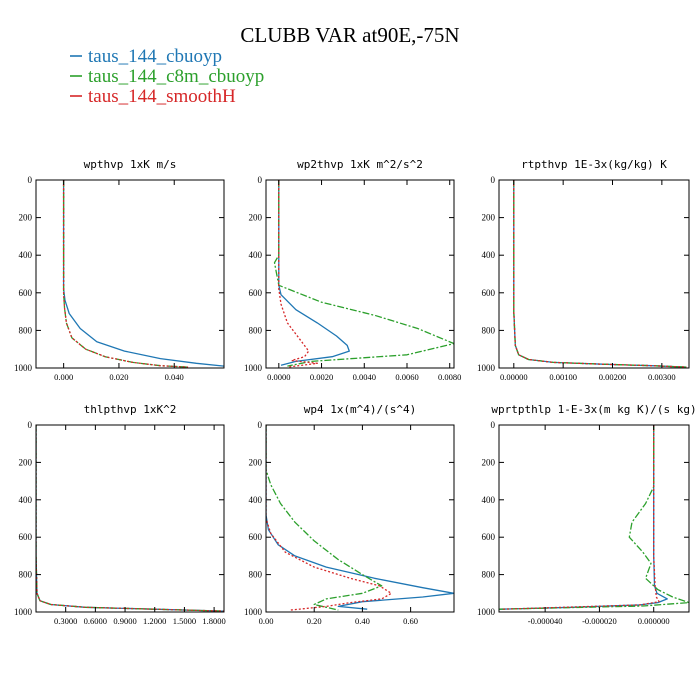 This screenshot has height=700, width=700. Describe the element at coordinates (410, 621) in the screenshot. I see `x-tick-label: 0.60` at that location.